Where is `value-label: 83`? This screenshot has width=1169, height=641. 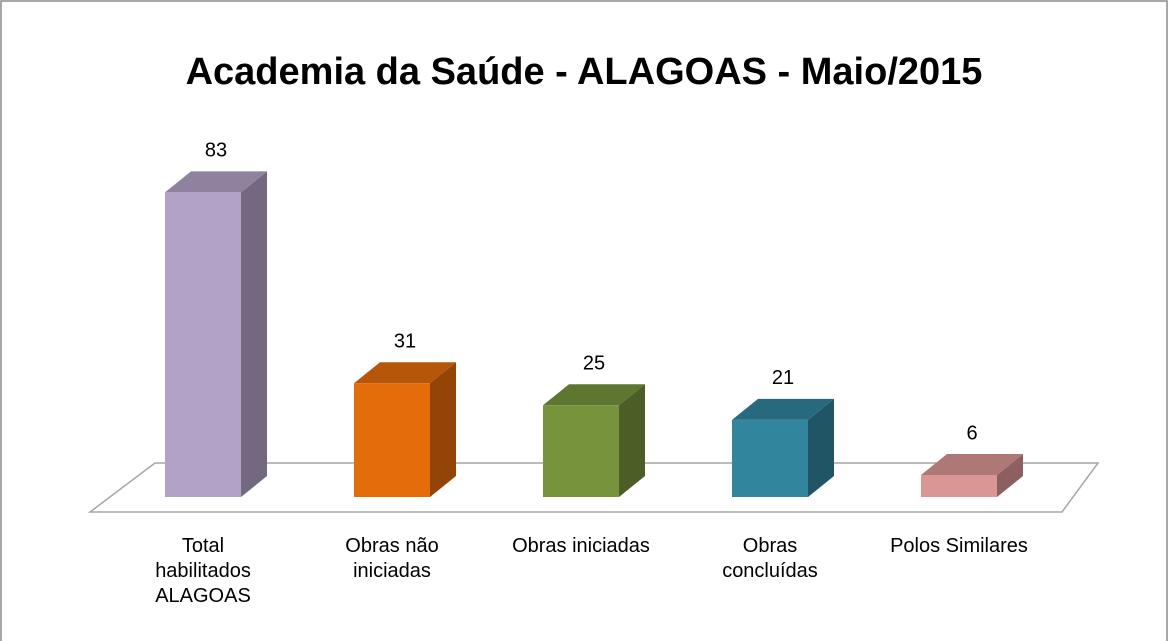
value-label: 83 is located at coordinates (216, 151).